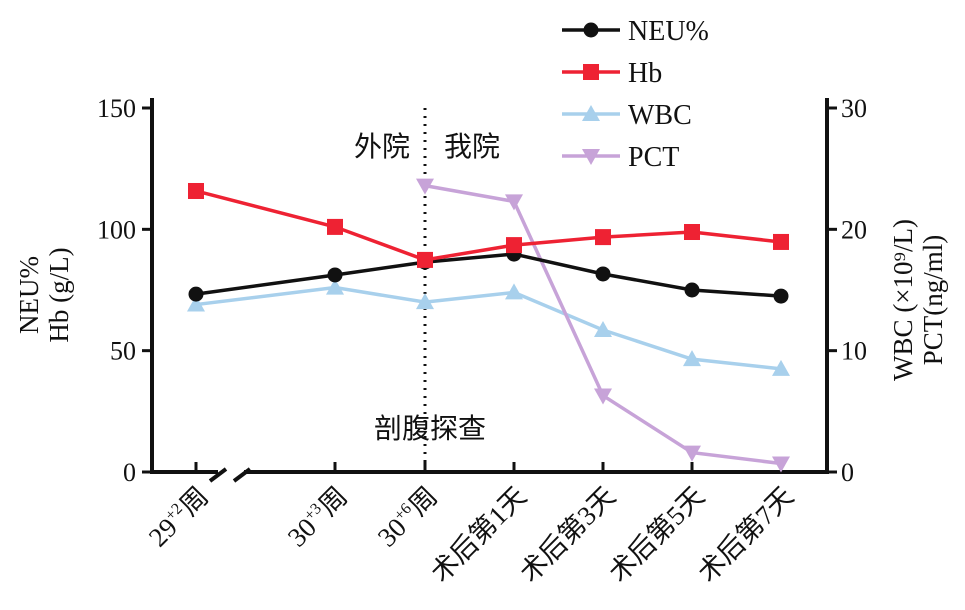 This screenshot has height=610, width=965. I want to click on legend-label: PCT, so click(653, 157).